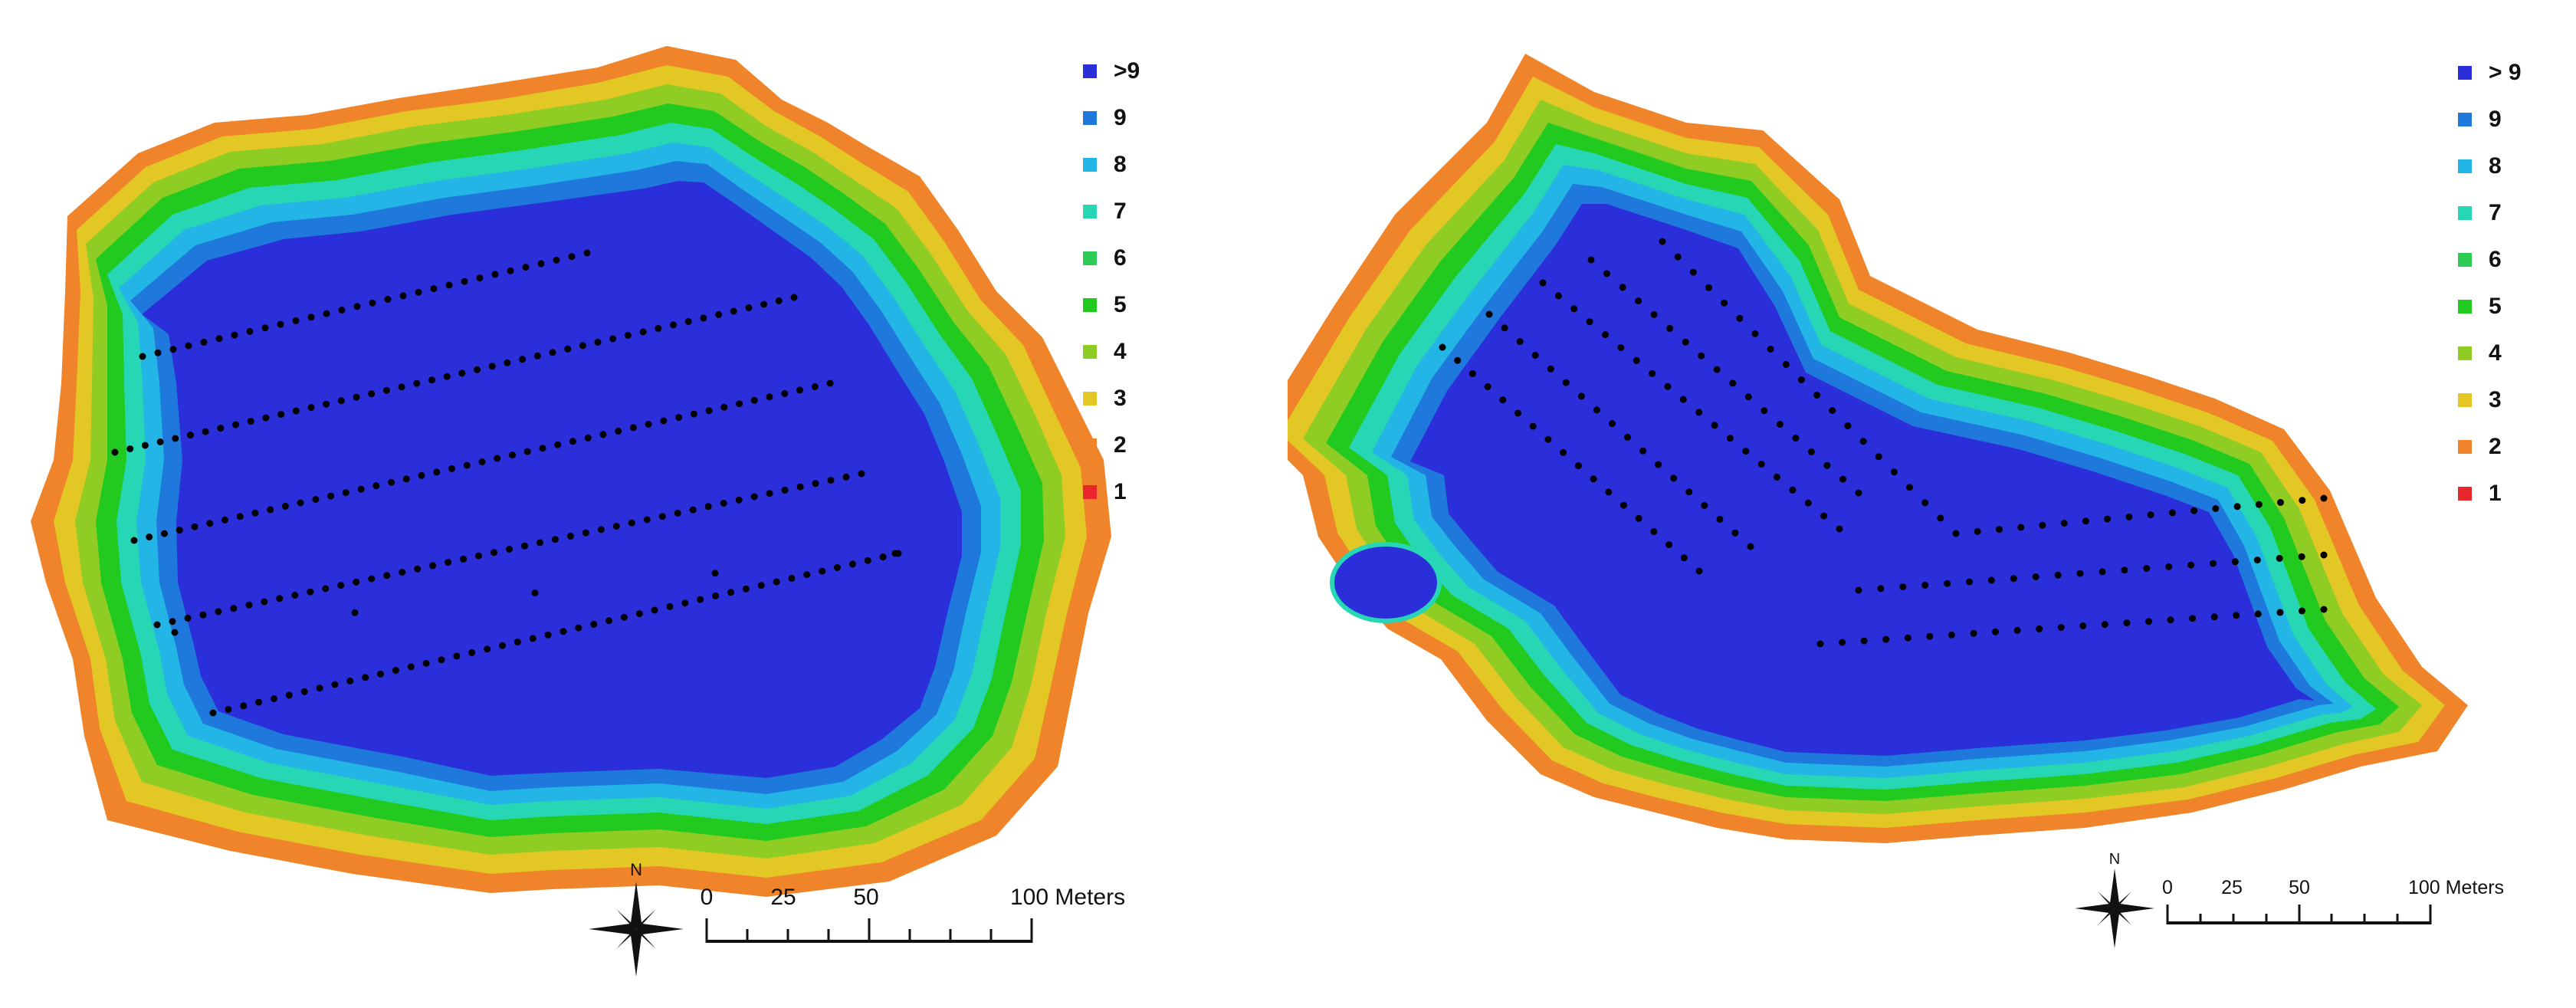 The height and width of the screenshot is (1008, 2576). Describe the element at coordinates (506, 483) in the screenshot. I see `left-sample-points` at that location.